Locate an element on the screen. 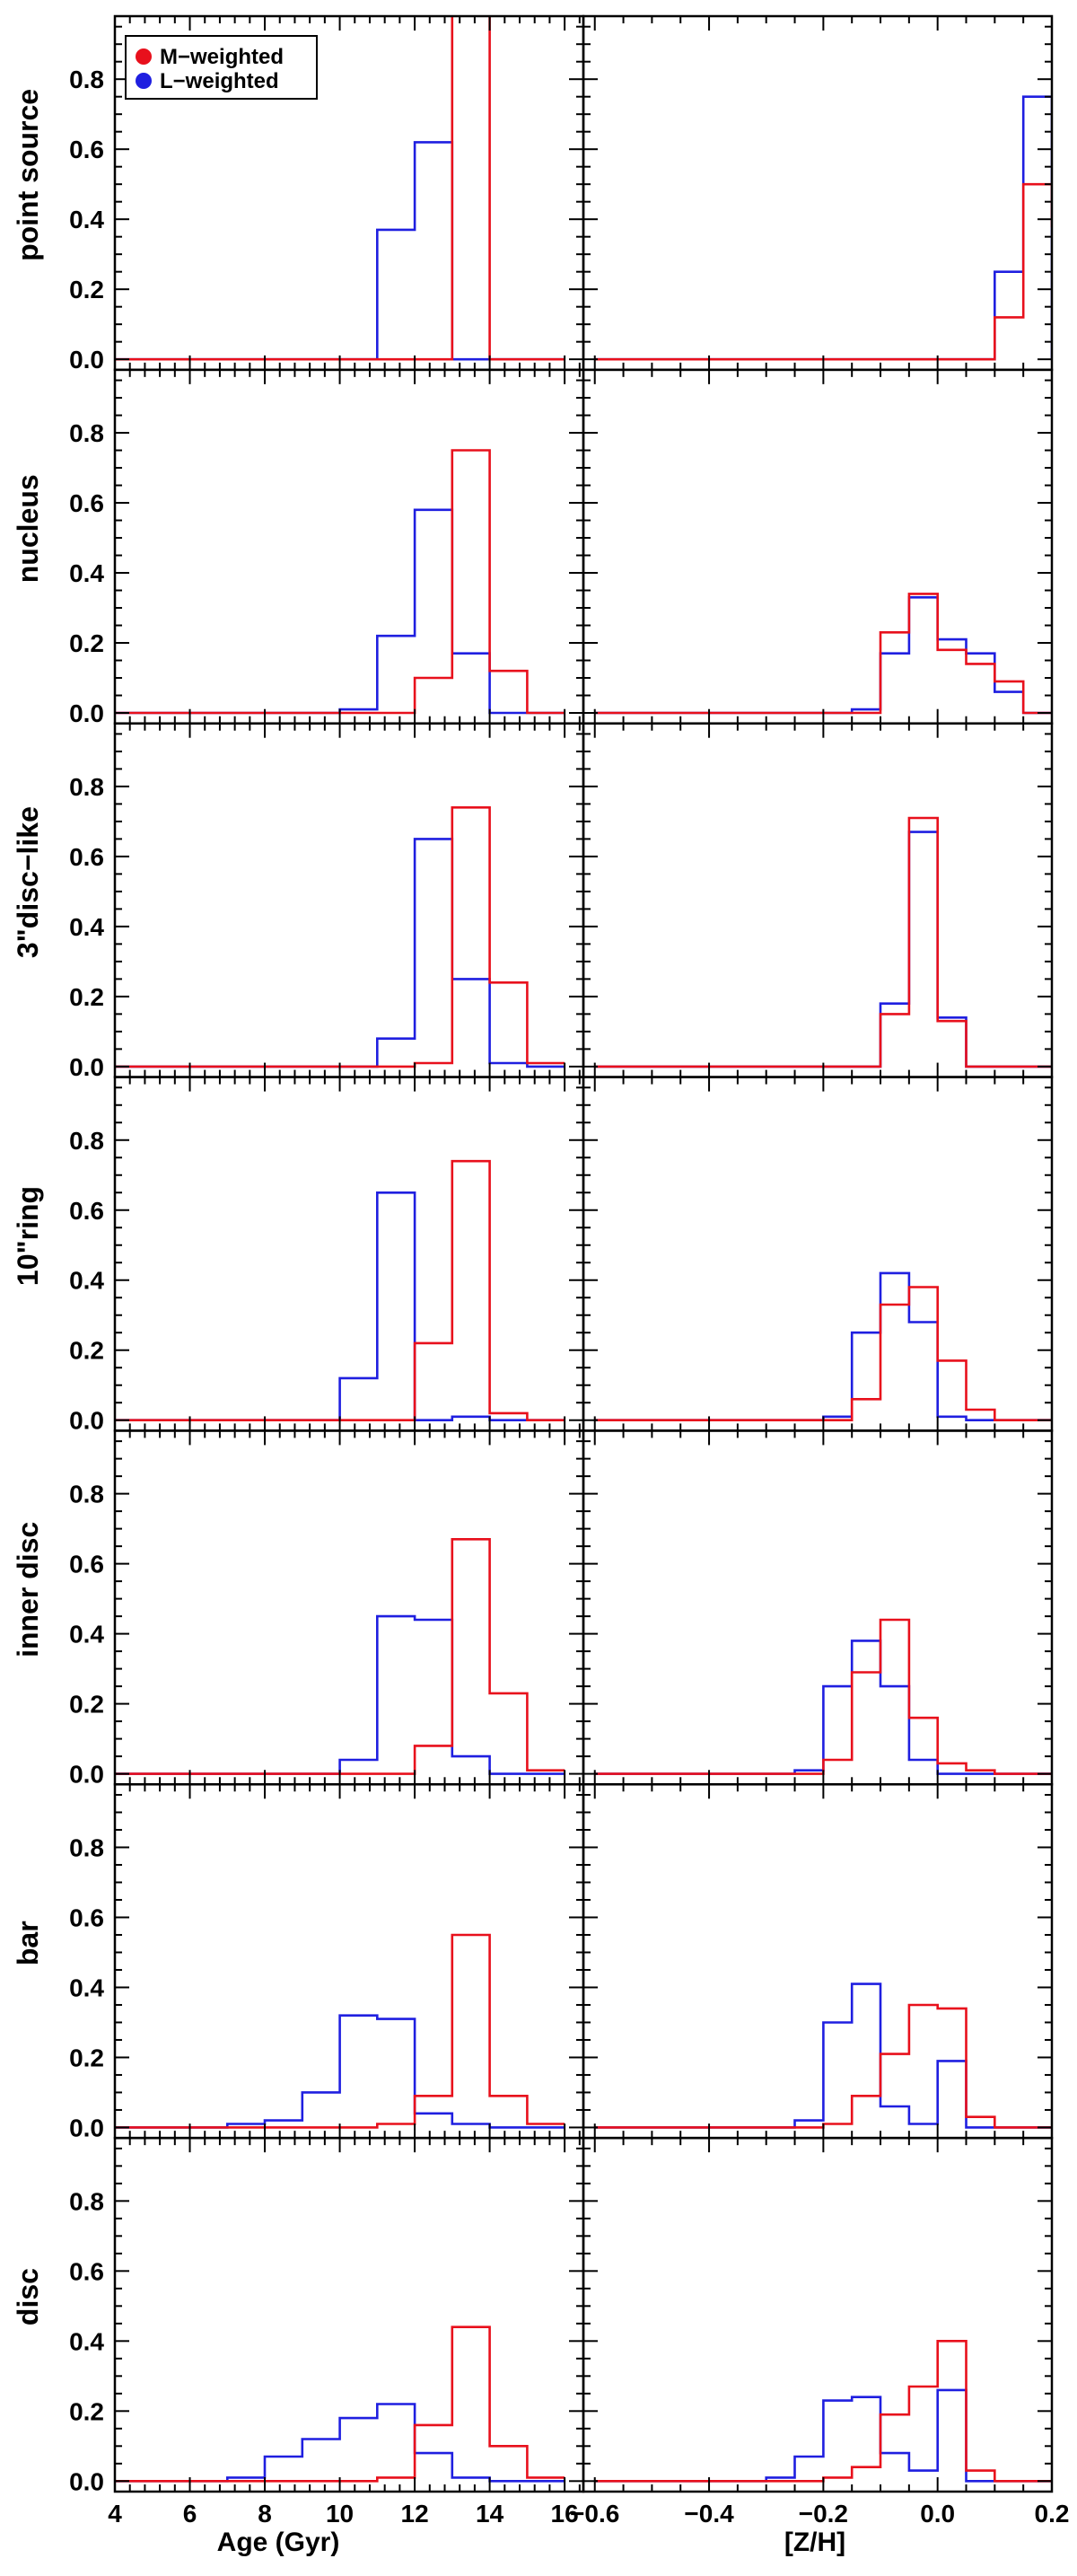 This screenshot has height=2576, width=1077. panel-row-1: 0.0 0.2 0.4 0.6 0.8 nucleus is located at coordinates (533, 547).